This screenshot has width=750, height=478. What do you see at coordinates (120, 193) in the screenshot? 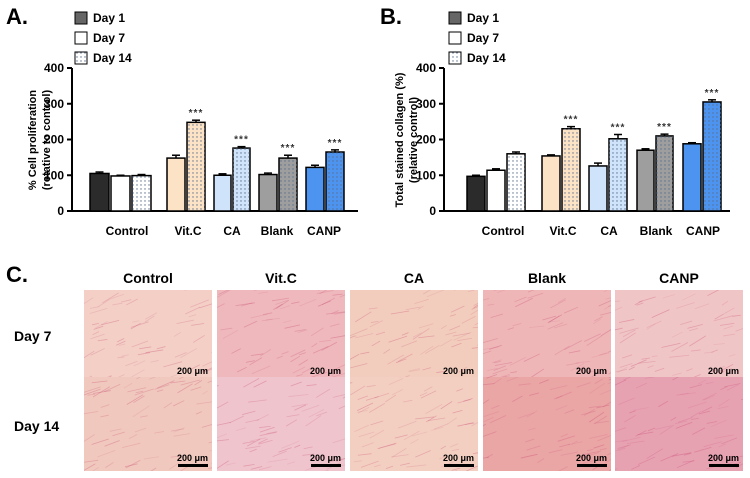
I see `bar-control-day7` at bounding box center [120, 193].